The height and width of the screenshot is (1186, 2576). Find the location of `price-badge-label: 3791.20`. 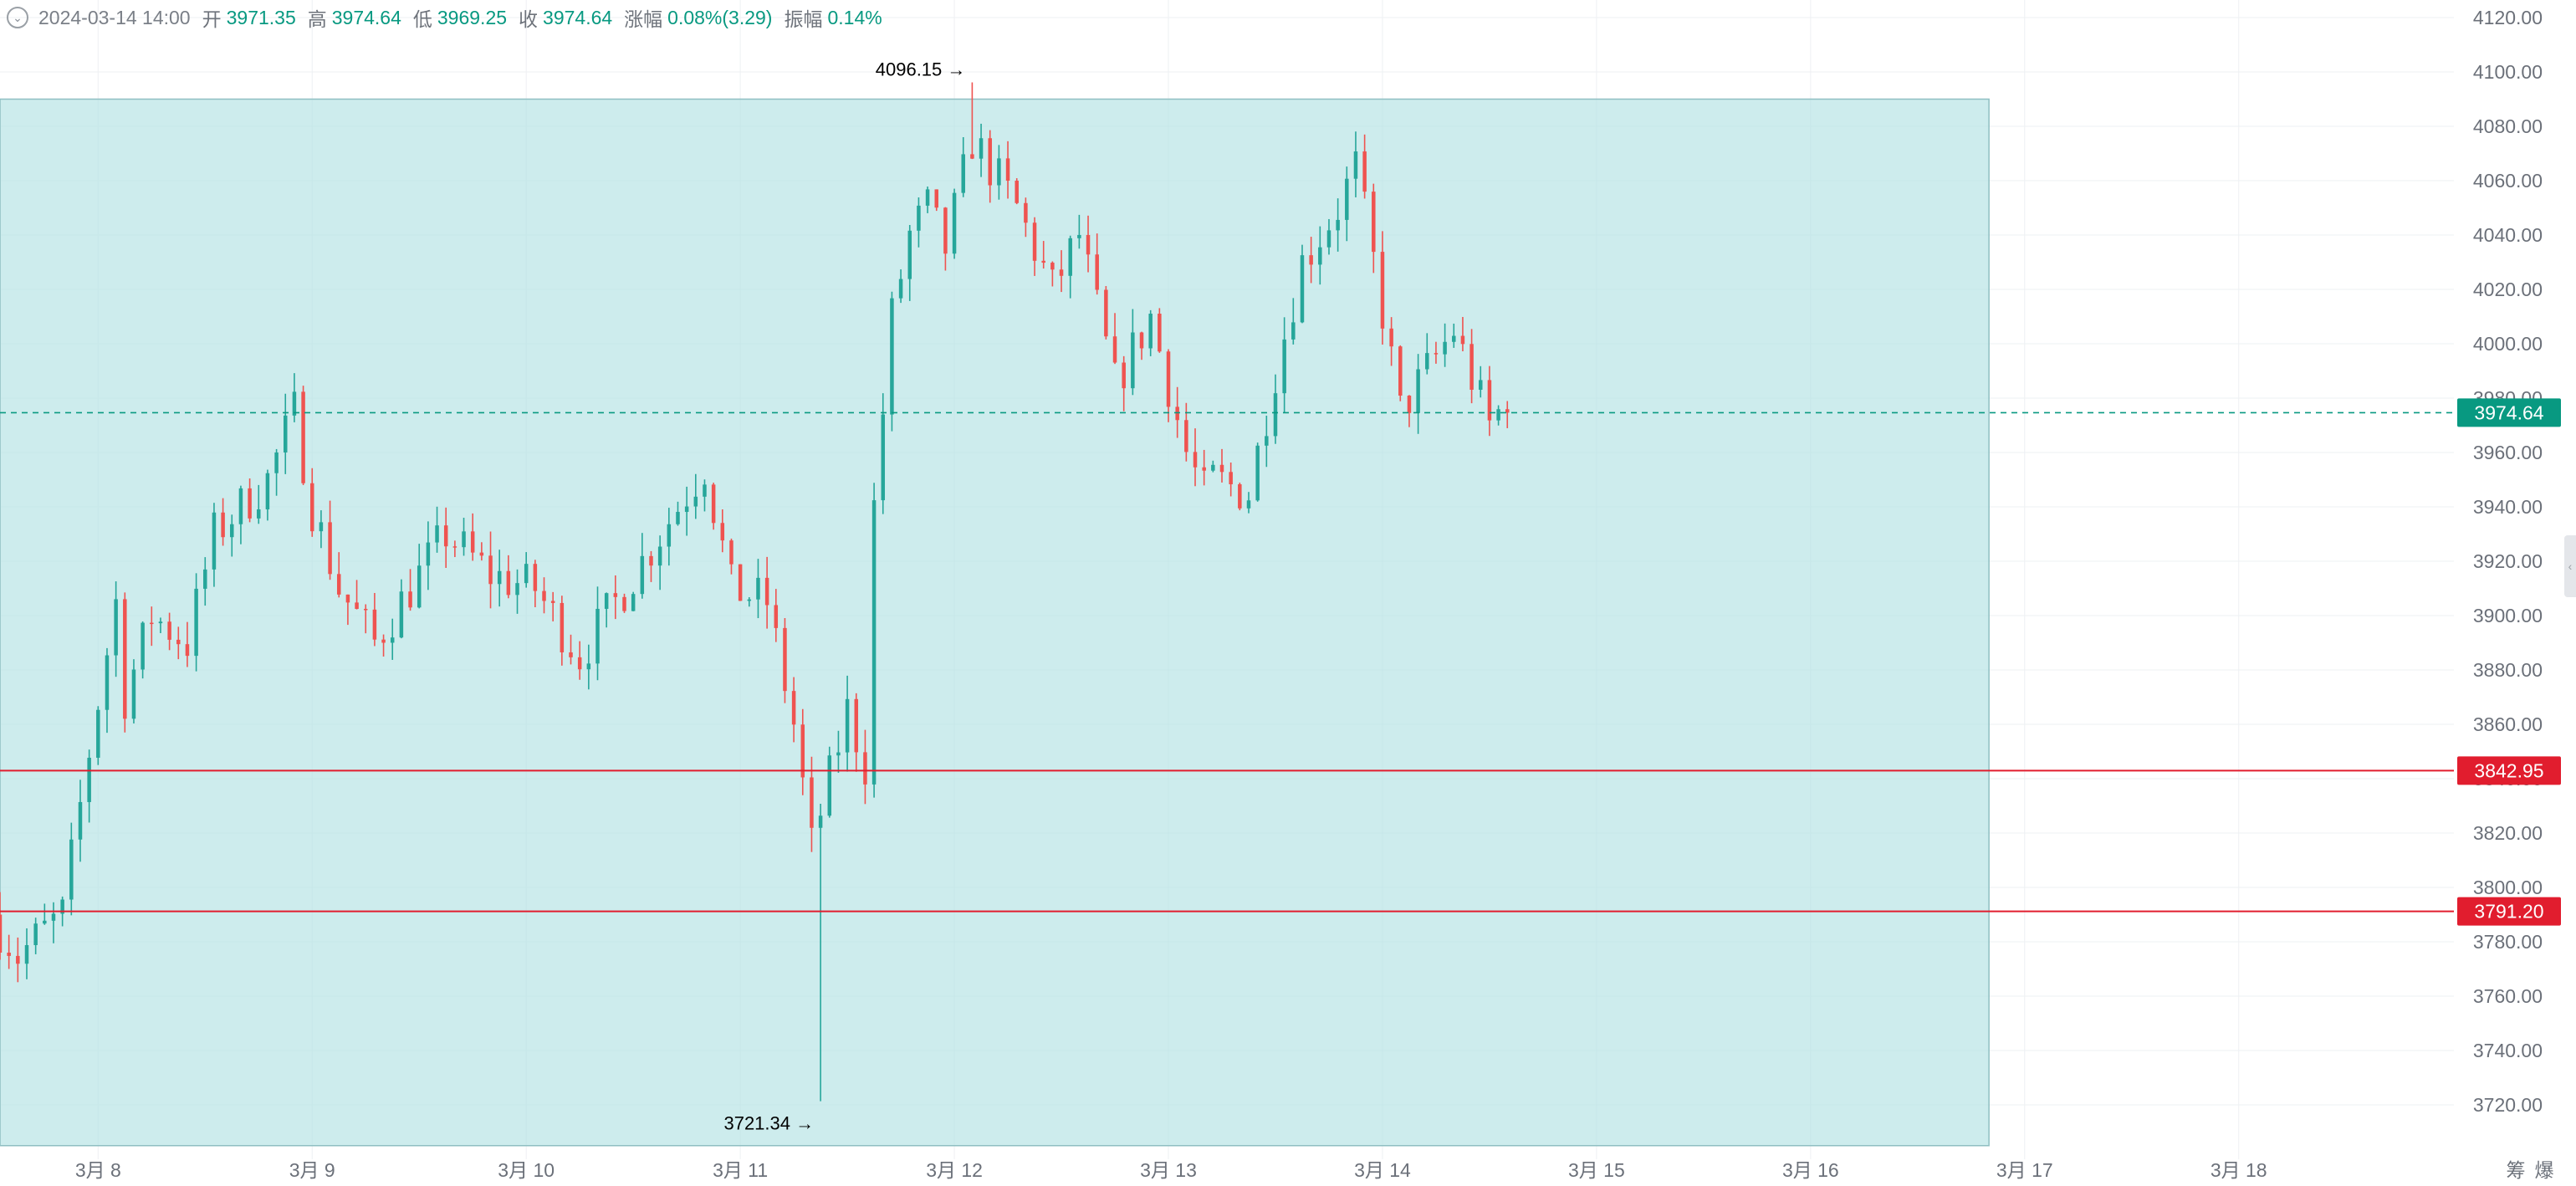

price-badge-label: 3791.20 is located at coordinates (2508, 912).